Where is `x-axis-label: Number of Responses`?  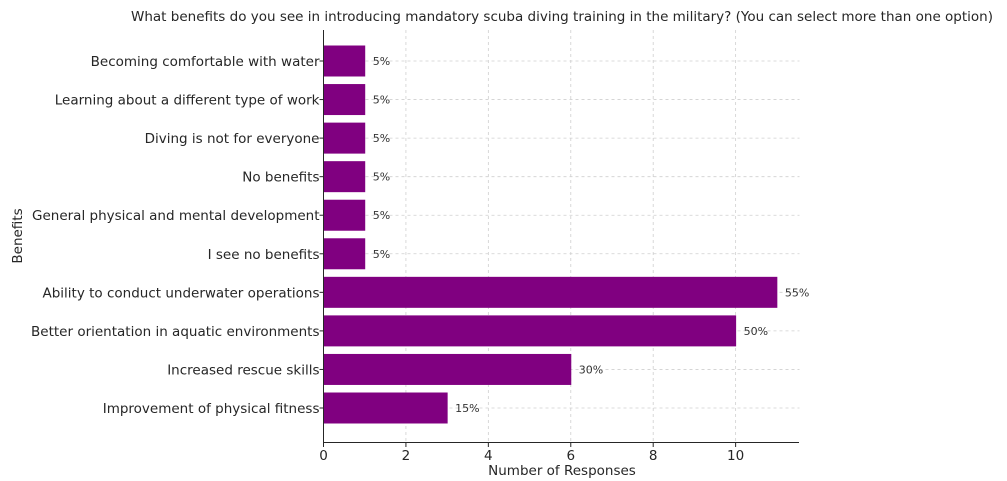 x-axis-label: Number of Responses is located at coordinates (562, 471).